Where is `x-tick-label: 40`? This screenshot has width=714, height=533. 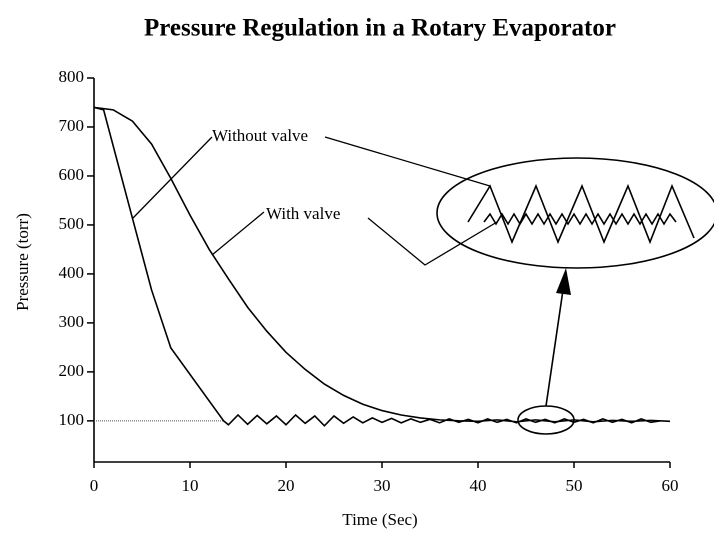
x-tick-label: 40 is located at coordinates (478, 485).